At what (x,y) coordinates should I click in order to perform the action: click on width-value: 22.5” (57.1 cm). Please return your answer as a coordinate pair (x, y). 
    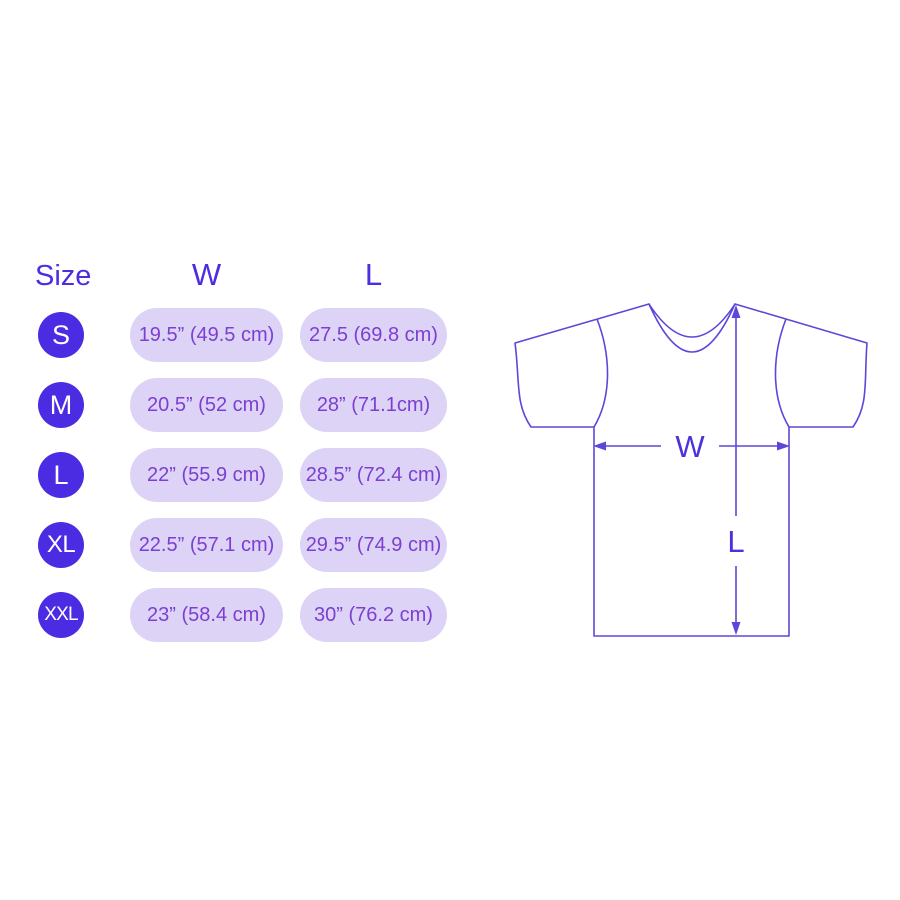
    Looking at the image, I should click on (206, 545).